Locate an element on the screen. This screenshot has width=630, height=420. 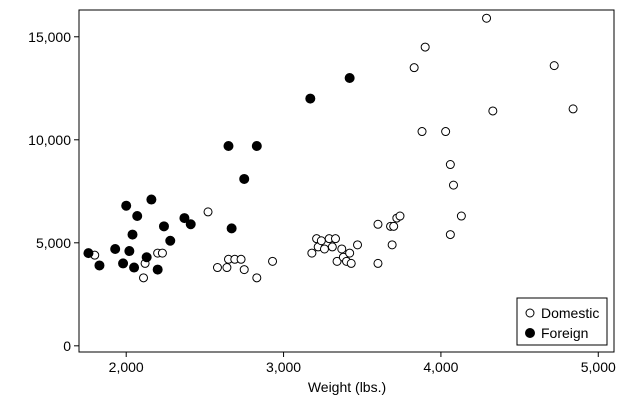
legend: Domestic Foreign is located at coordinates (562, 321).